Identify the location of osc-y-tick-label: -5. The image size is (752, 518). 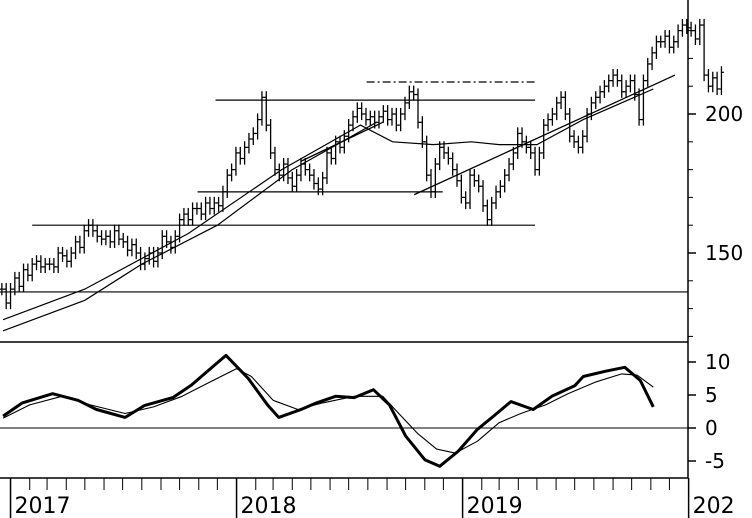
(715, 461).